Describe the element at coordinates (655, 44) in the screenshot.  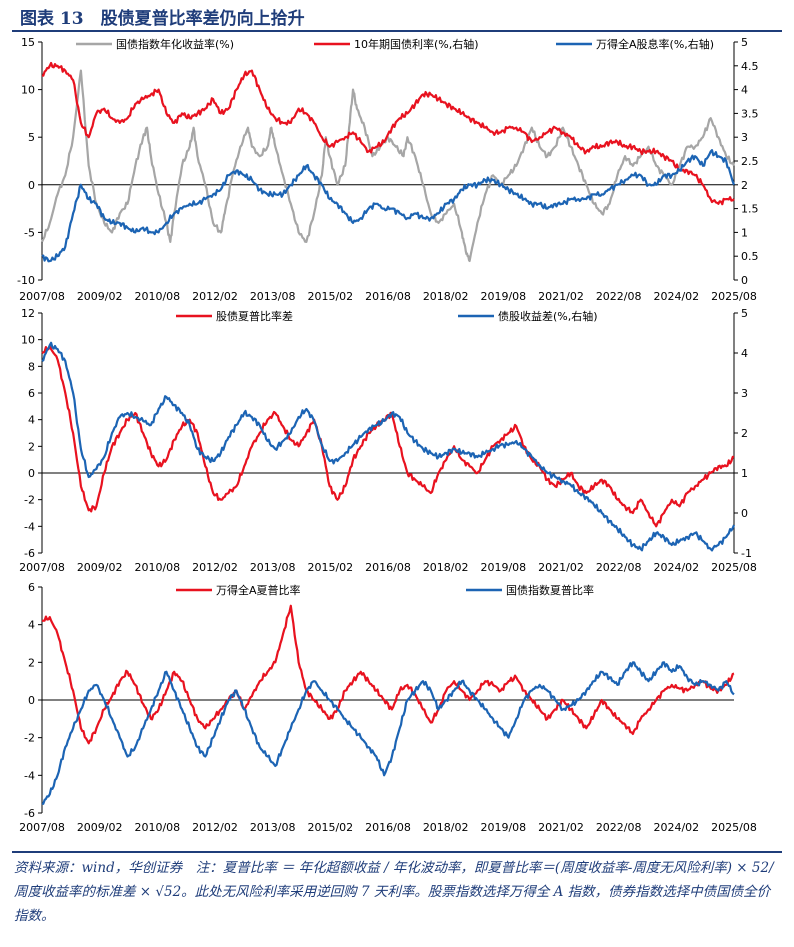
I see `legend-label: 万得全A股息率(%,右轴)` at that location.